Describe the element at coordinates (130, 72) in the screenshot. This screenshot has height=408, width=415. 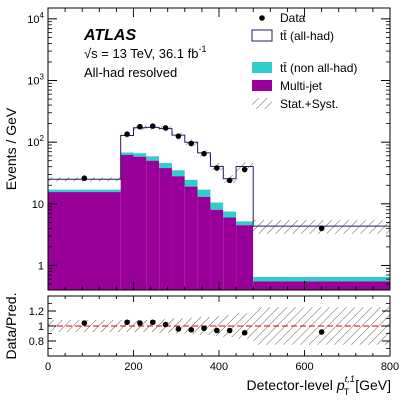
I see `region-label: All-had resolved` at that location.